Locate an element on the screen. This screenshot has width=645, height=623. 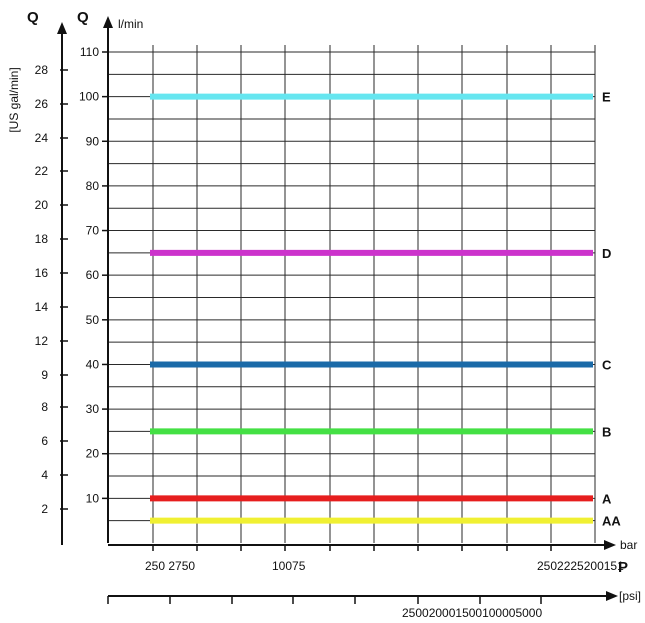
left-tick-label: 16 is located at coordinates (42, 273).